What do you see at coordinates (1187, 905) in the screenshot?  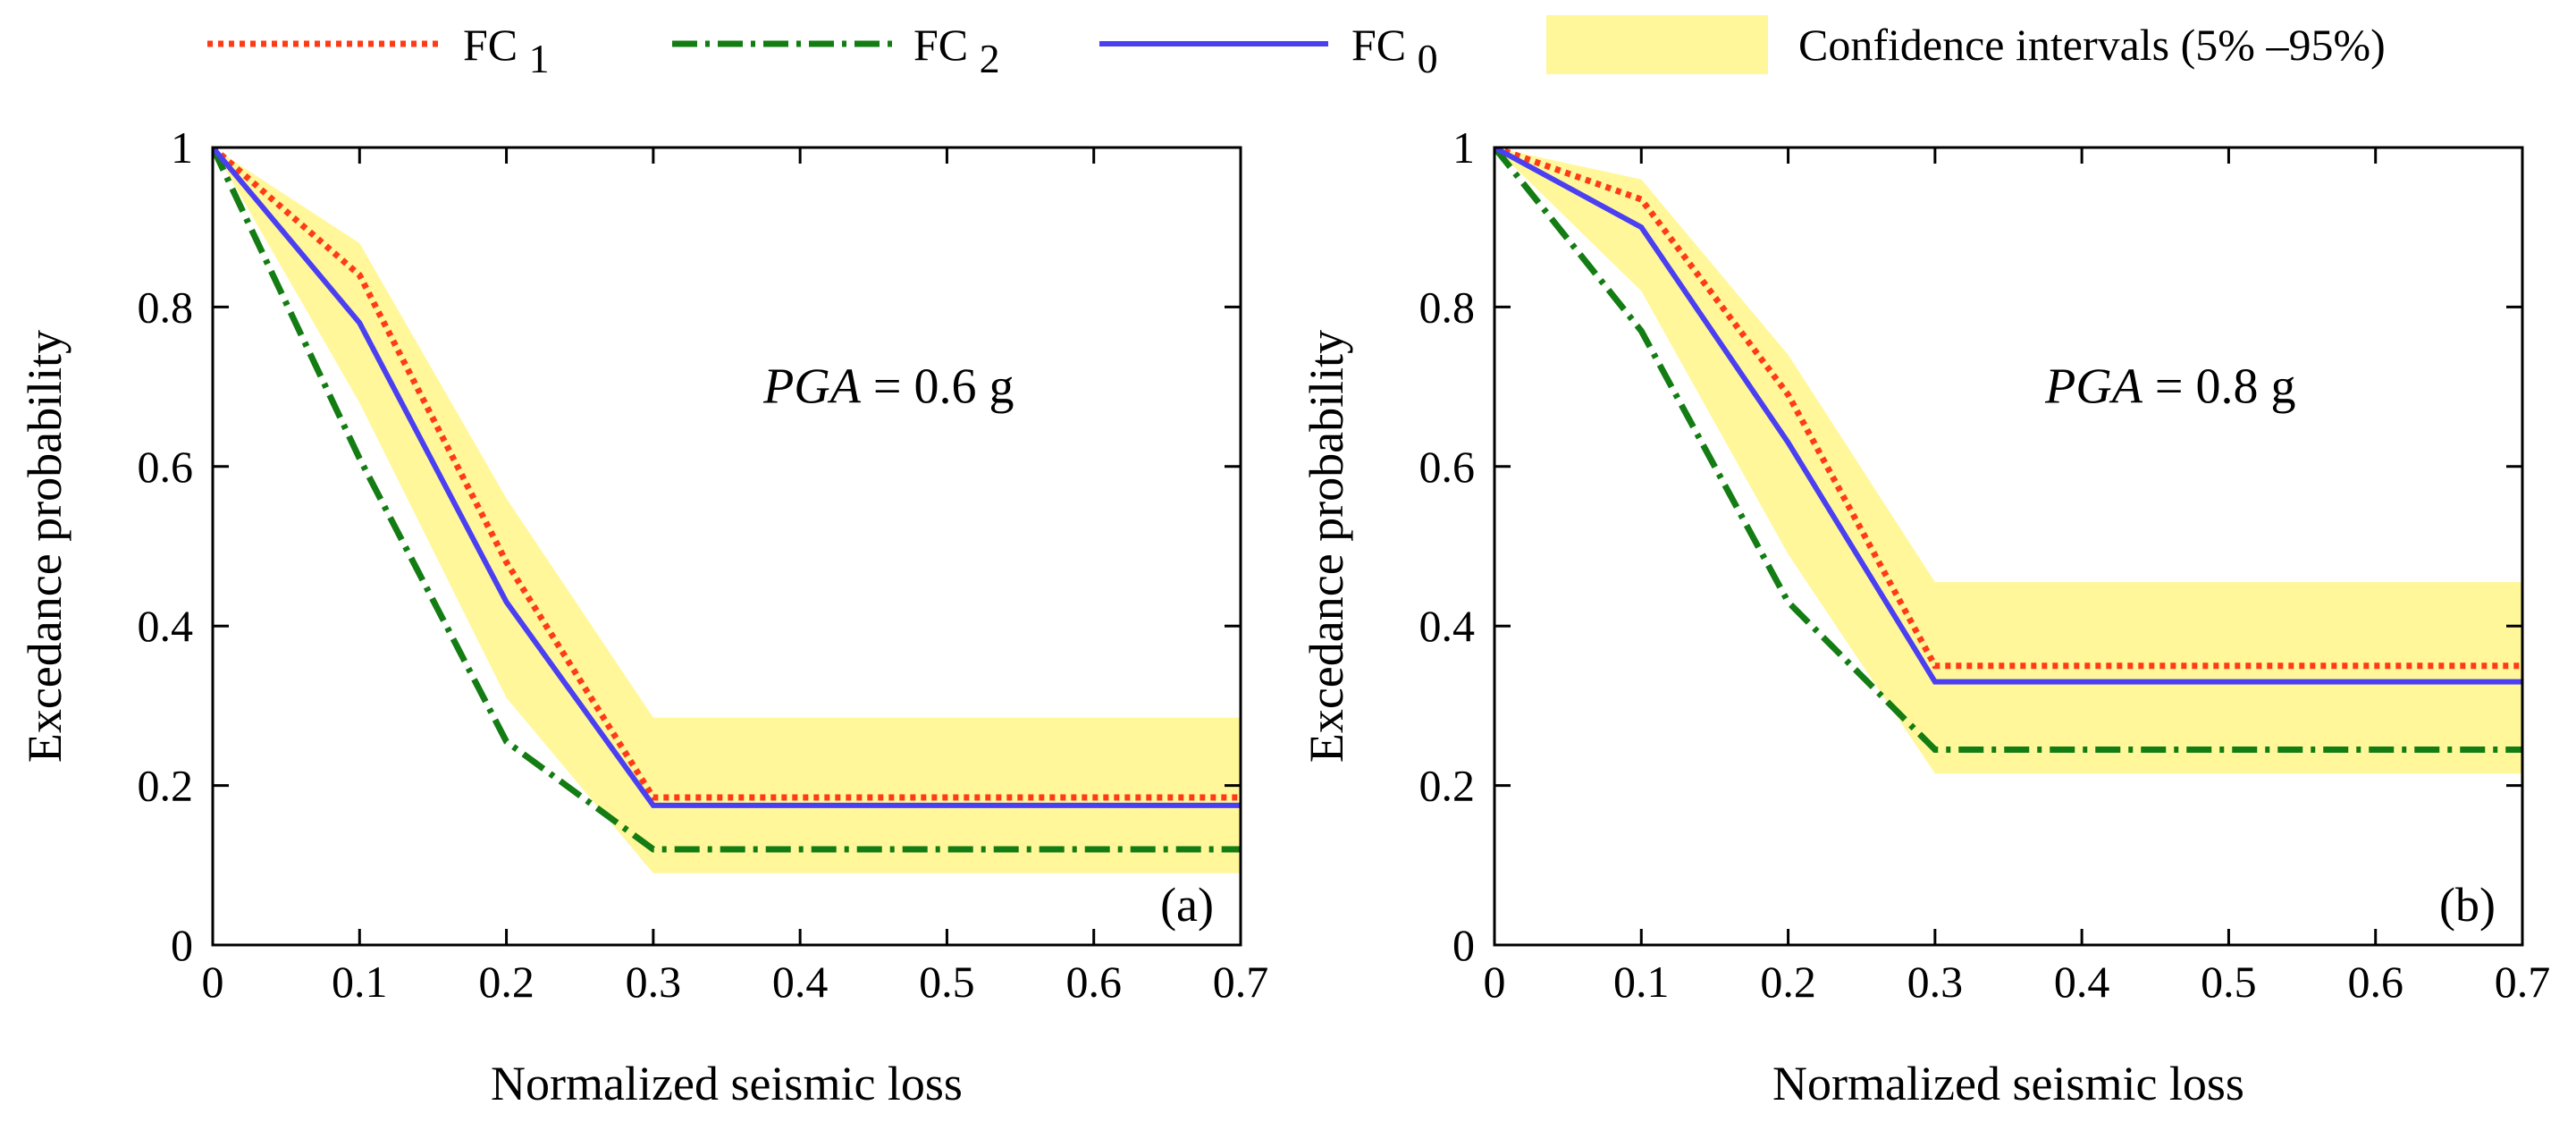 I see `panel-label: (a)` at bounding box center [1187, 905].